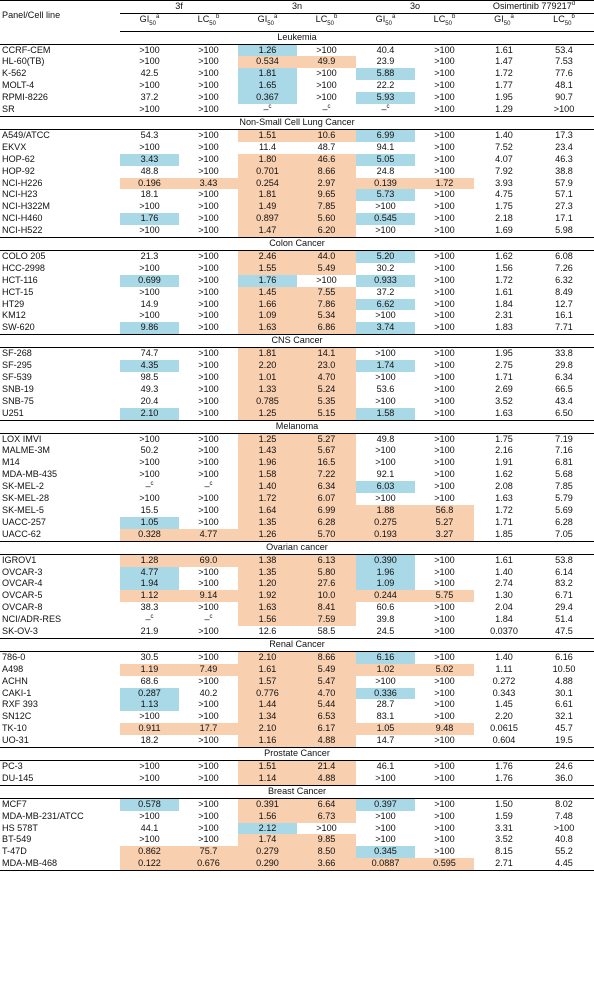 The width and height of the screenshot is (594, 992). I want to click on lc50-value: 0.676, so click(208, 865).